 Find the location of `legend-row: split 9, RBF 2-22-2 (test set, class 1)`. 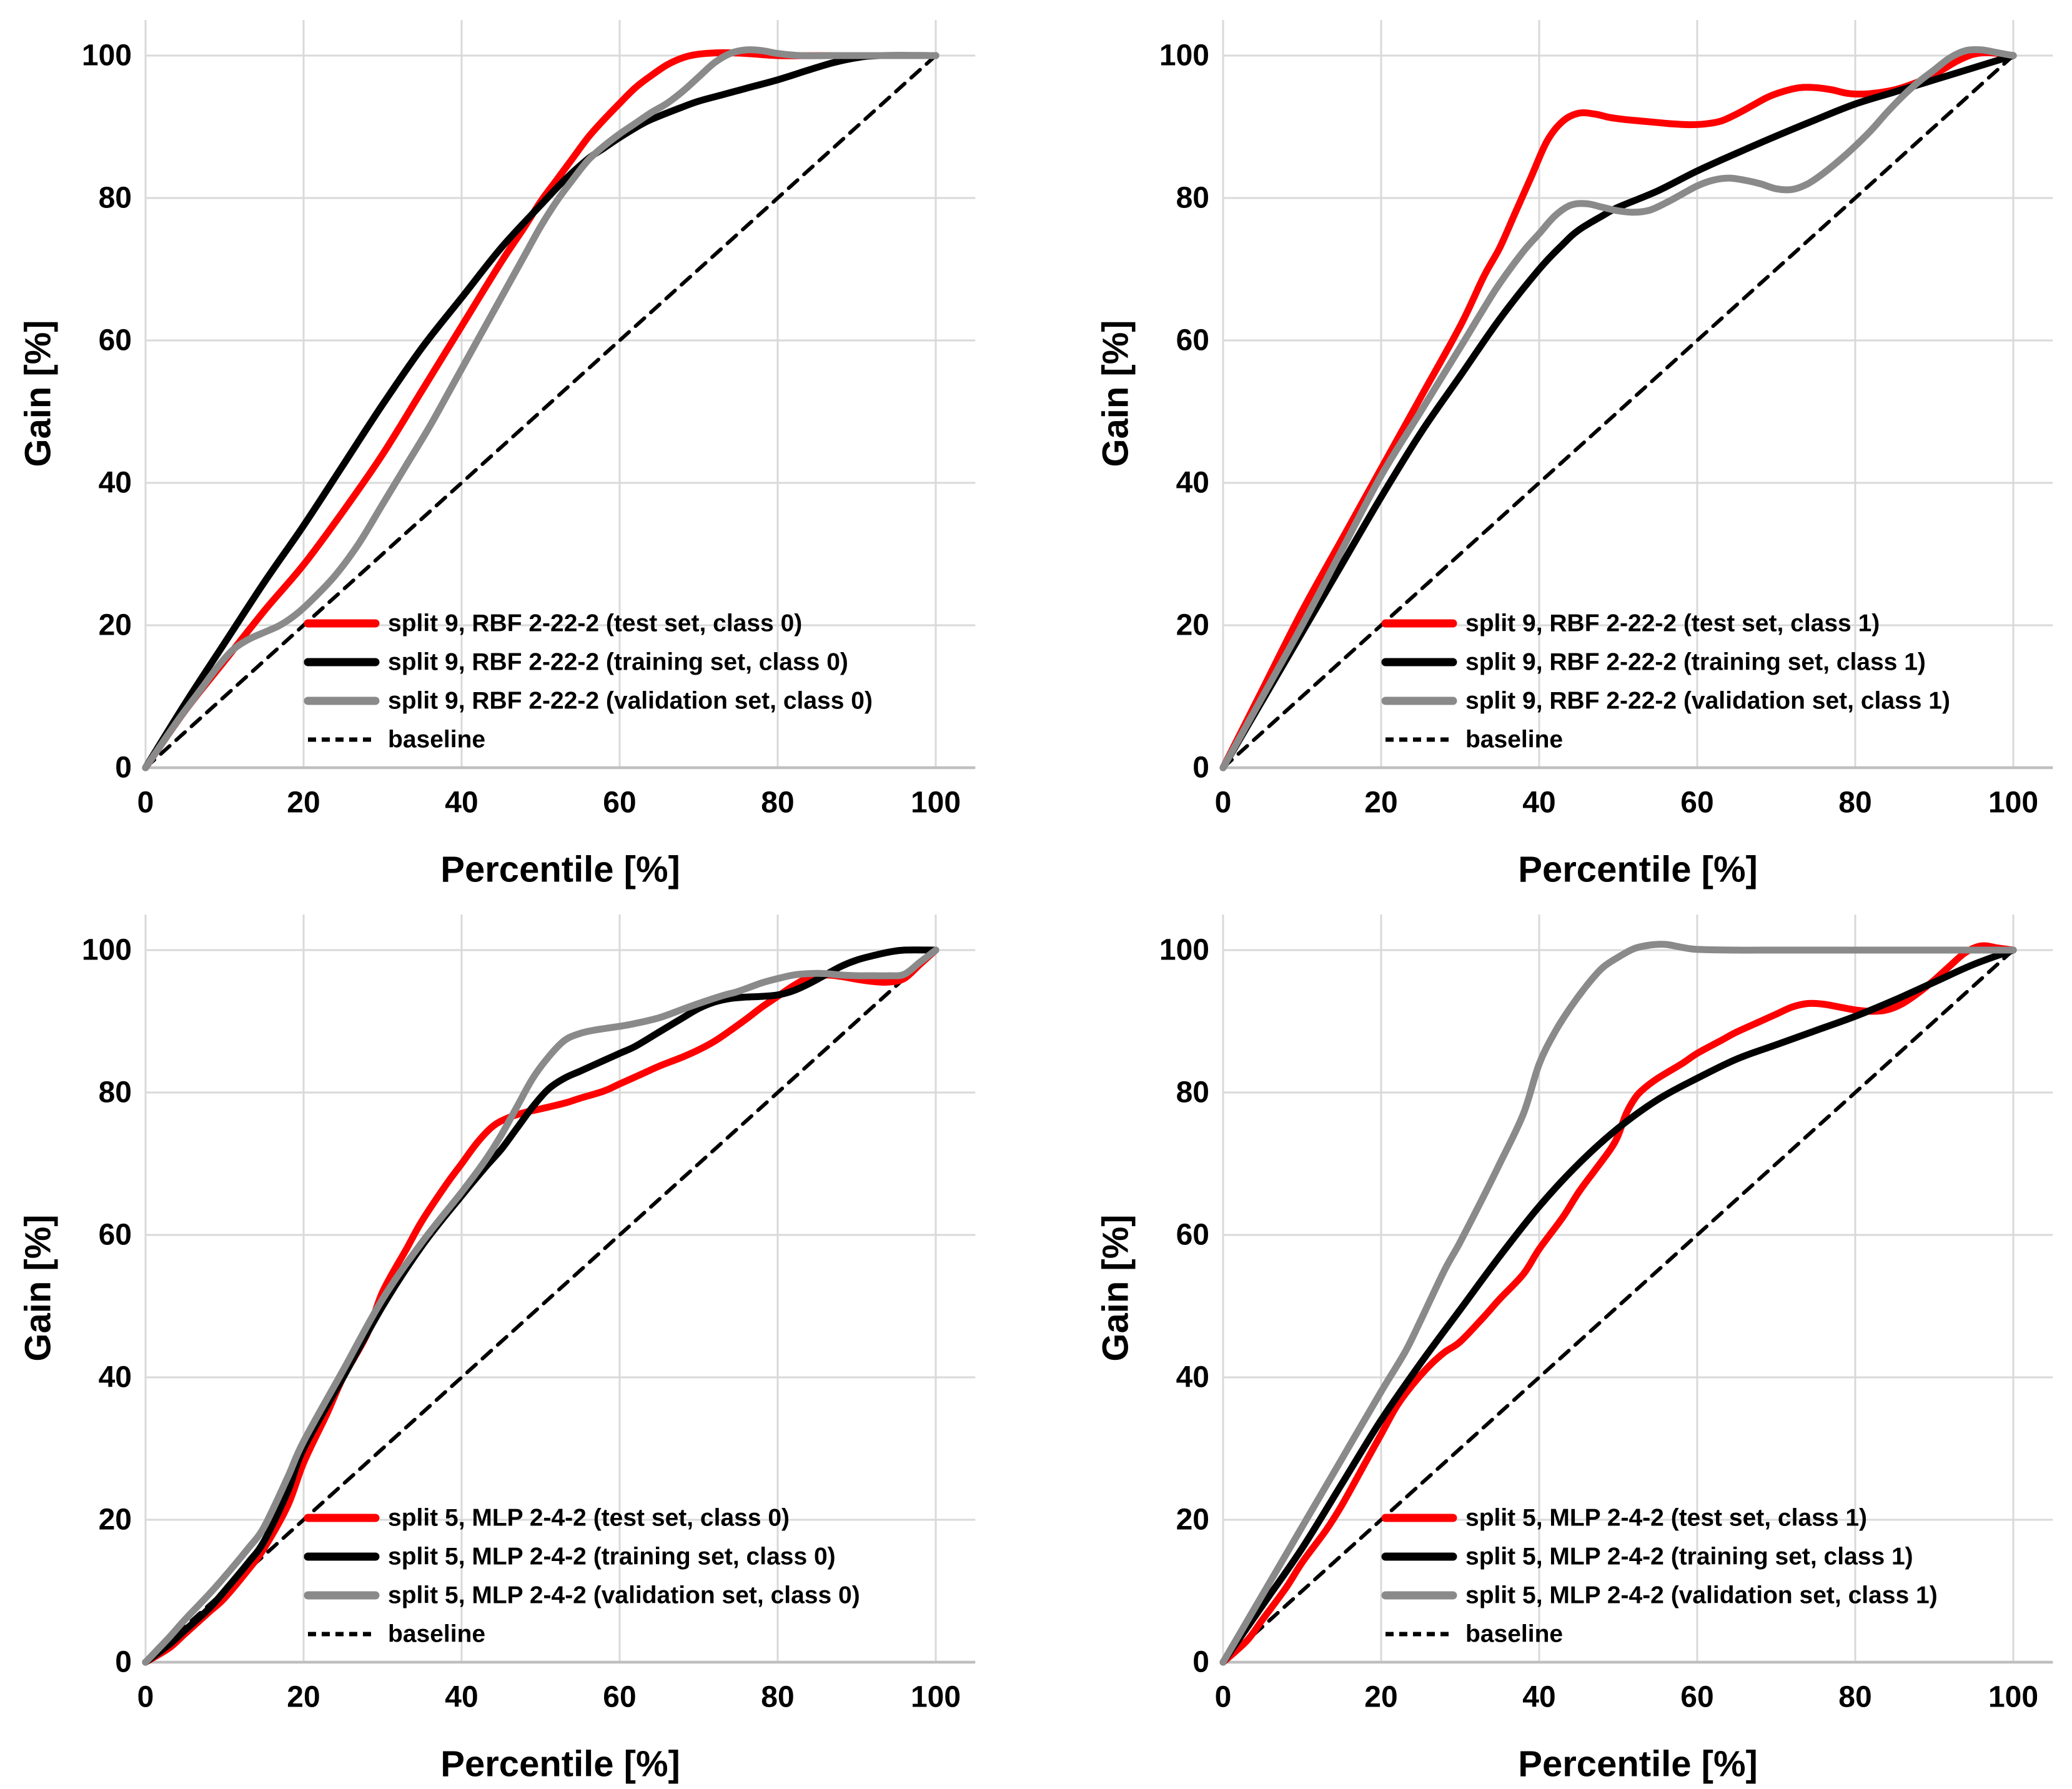

legend-row: split 9, RBF 2-22-2 (test set, class 1) is located at coordinates (1630, 623).